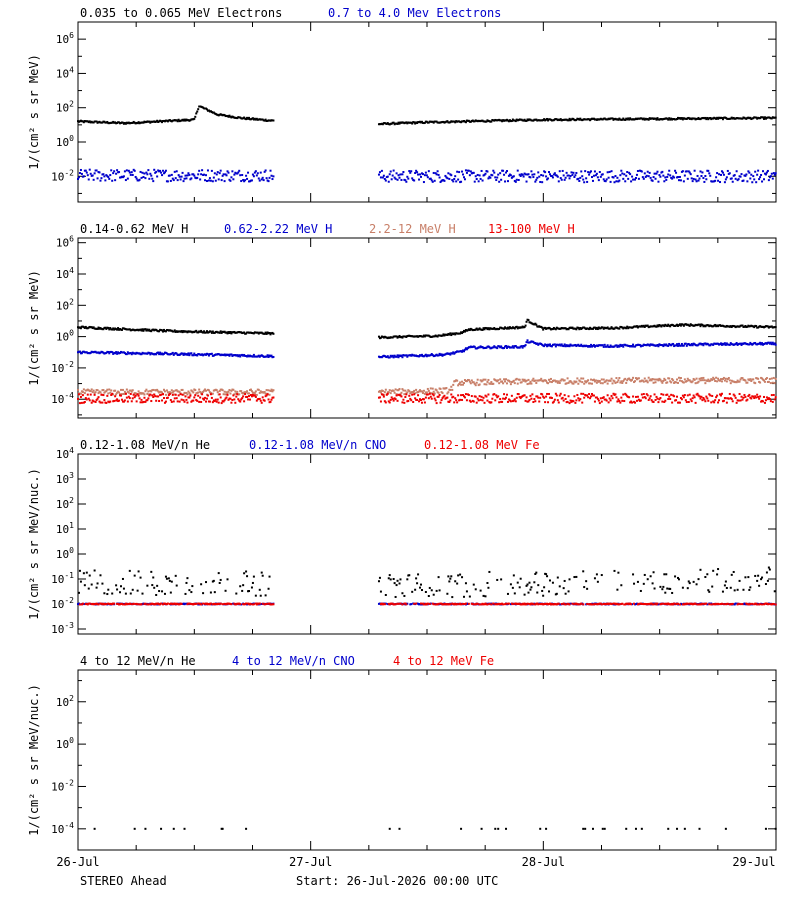 This screenshot has height=900, width=800. I want to click on series-points, so click(427, 349).